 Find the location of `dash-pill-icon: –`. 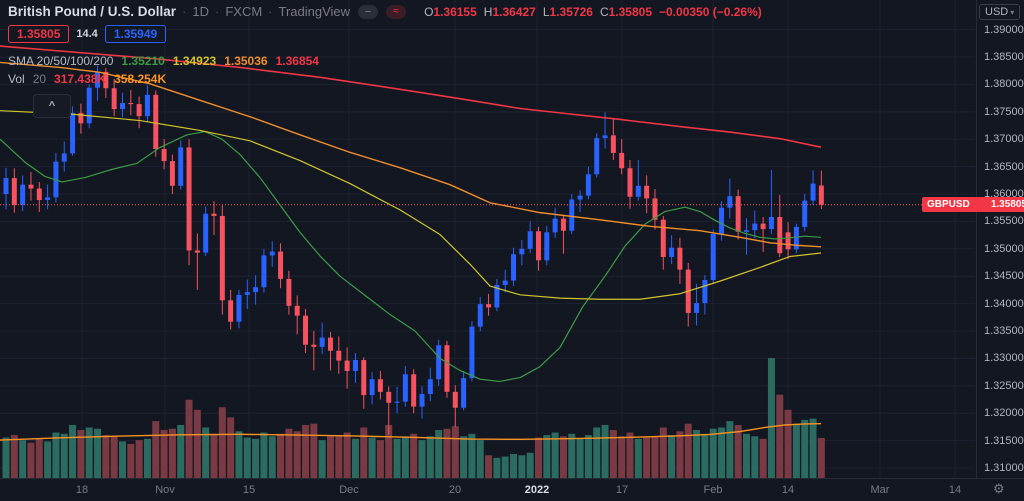

dash-pill-icon: – is located at coordinates (368, 11).